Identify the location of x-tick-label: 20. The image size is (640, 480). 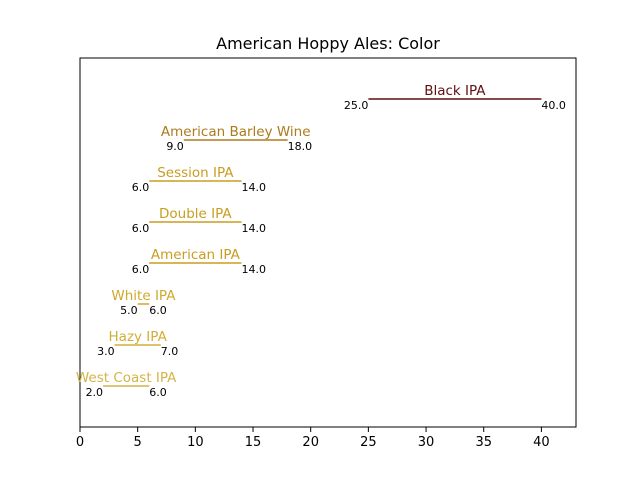
(310, 442).